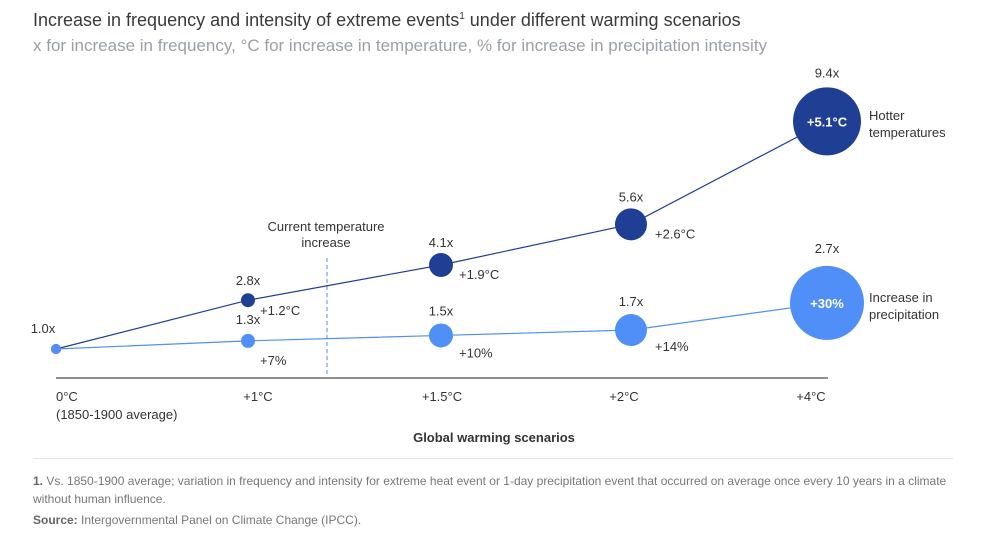  Describe the element at coordinates (325, 242) in the screenshot. I see `current-temperature-label: increase` at that location.